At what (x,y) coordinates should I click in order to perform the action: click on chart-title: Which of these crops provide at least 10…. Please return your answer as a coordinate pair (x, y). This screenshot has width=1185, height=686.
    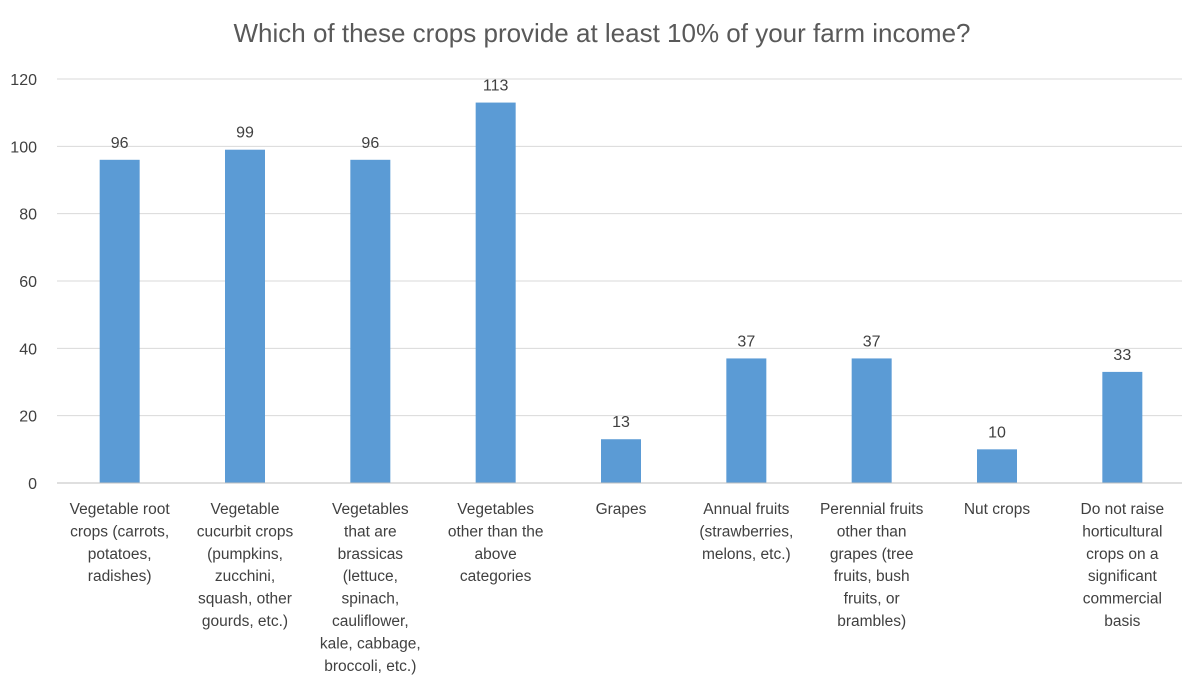
    Looking at the image, I should click on (601, 33).